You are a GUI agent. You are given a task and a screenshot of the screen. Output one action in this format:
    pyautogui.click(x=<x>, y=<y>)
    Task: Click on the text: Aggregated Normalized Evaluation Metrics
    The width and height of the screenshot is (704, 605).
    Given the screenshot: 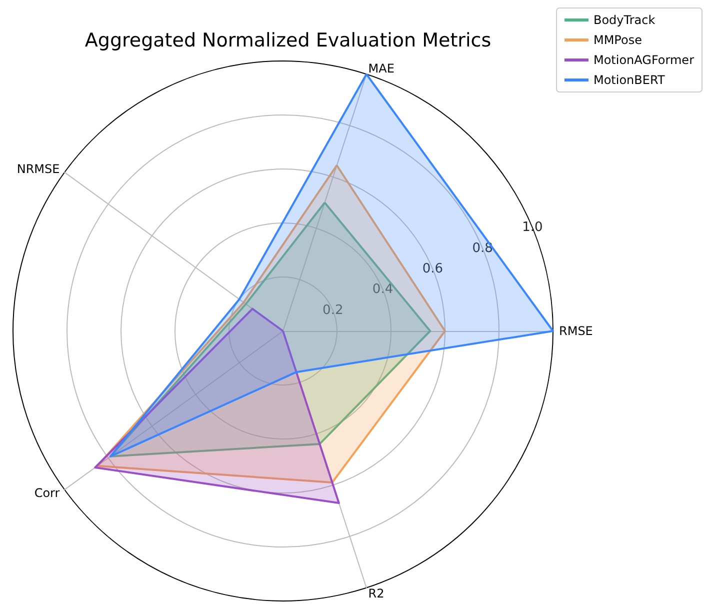 What is the action you would take?
    pyautogui.click(x=288, y=41)
    